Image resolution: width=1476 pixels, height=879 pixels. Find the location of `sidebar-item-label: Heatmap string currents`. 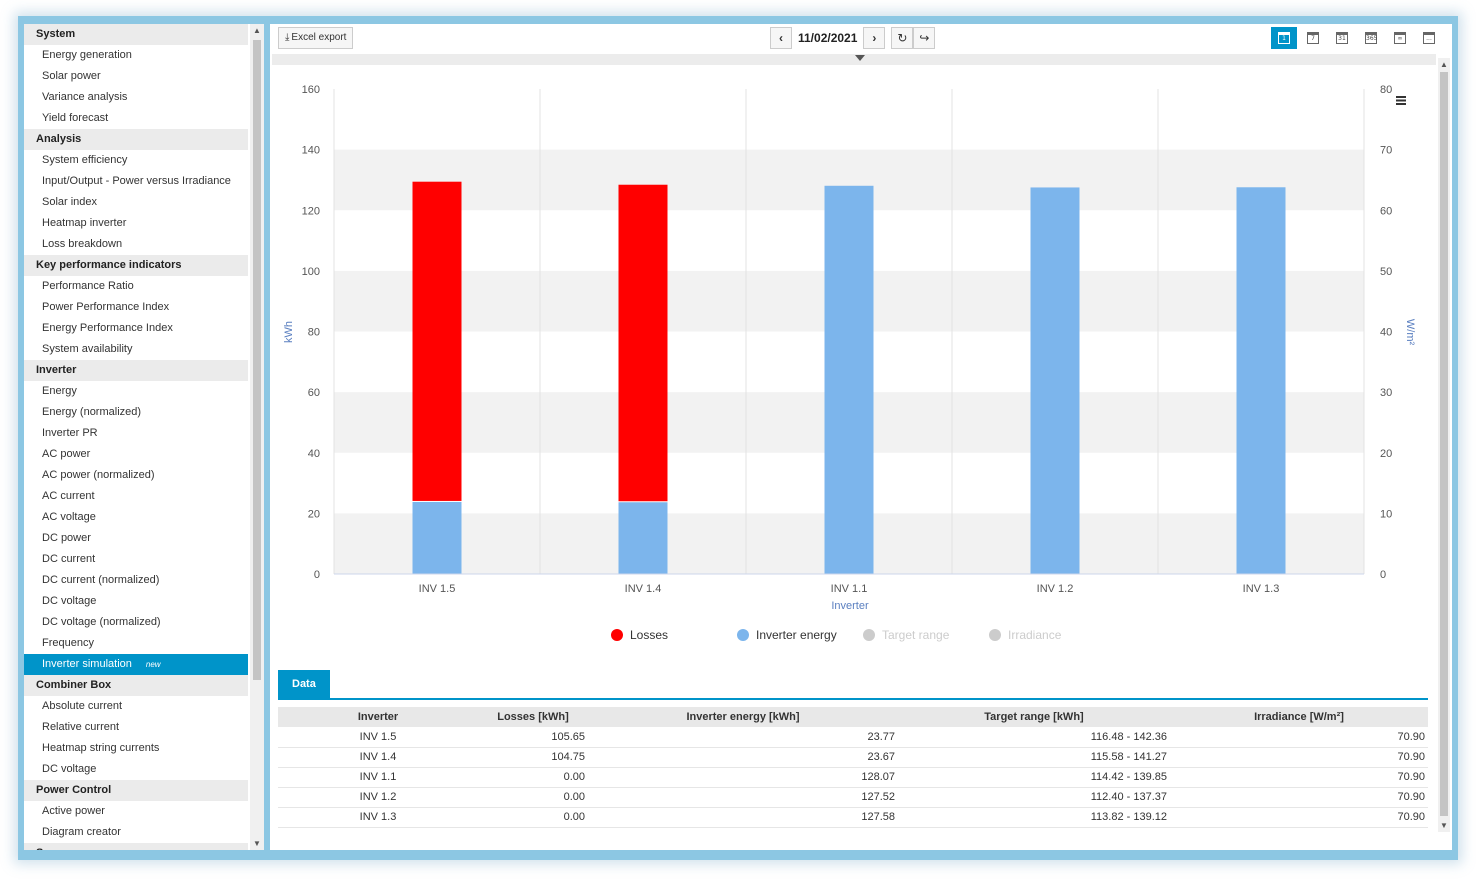

sidebar-item-label: Heatmap string currents is located at coordinates (101, 748).